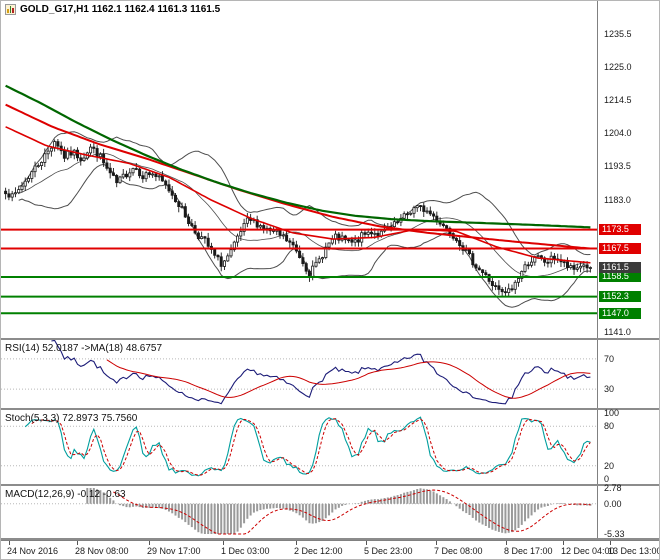  Describe the element at coordinates (388, 551) in the screenshot. I see `time-axis-label: 5 Dec 23:00` at that location.